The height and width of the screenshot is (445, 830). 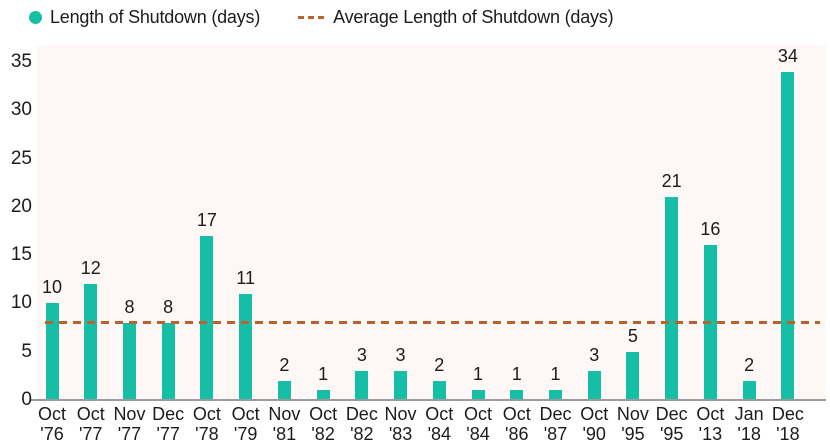 What do you see at coordinates (52, 351) in the screenshot?
I see `bar-oct--76` at bounding box center [52, 351].